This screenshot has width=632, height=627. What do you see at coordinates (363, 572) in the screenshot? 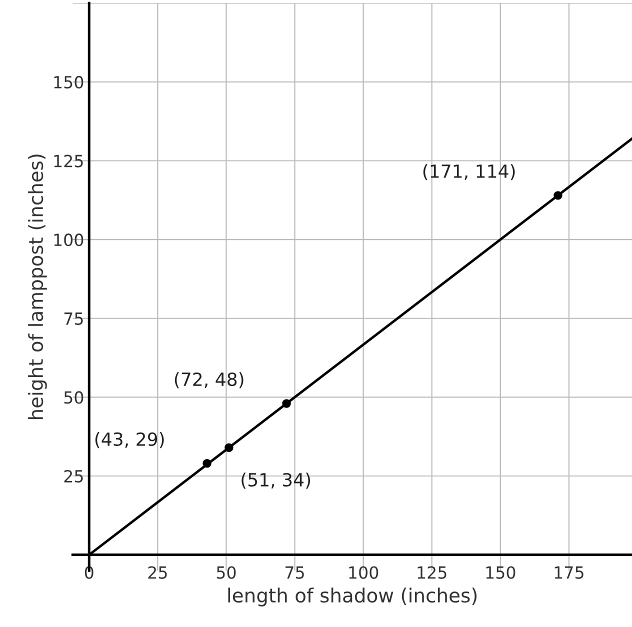
I see `x-tick-label: 100` at bounding box center [363, 572].